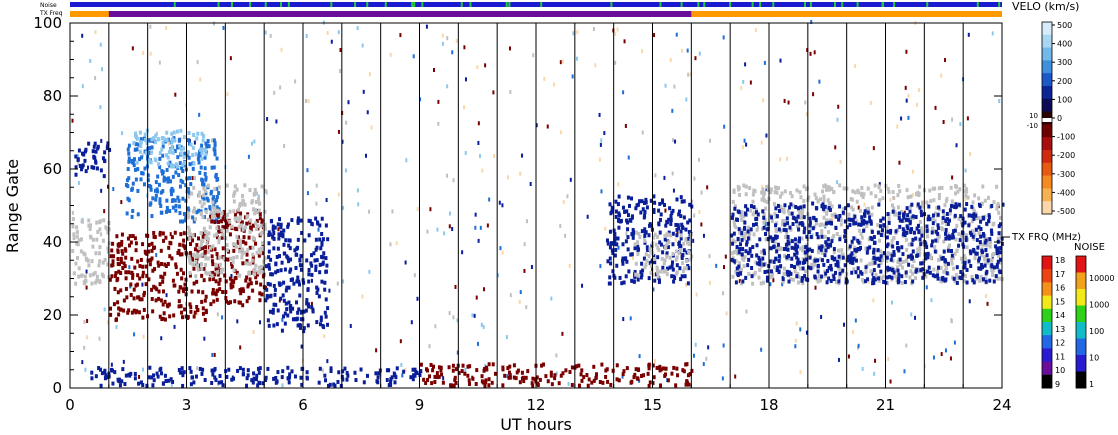  Describe the element at coordinates (1060, 356) in the screenshot. I see `txfreq-colorbar-label: 11` at that location.